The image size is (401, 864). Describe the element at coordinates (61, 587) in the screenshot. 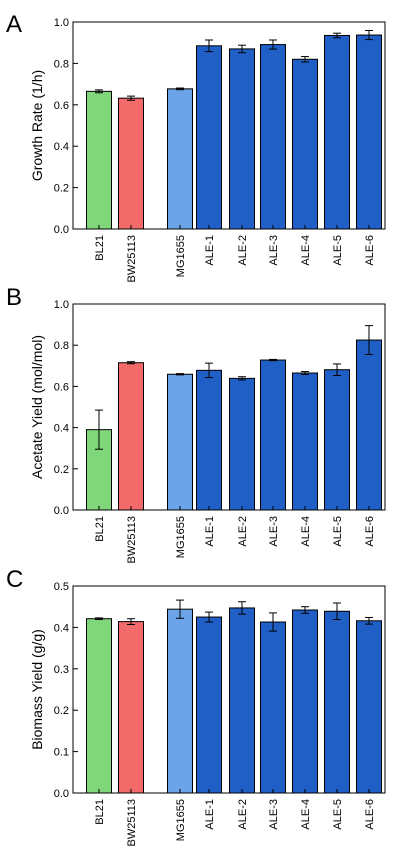

I see `y-tick-label: 0.5` at that location.